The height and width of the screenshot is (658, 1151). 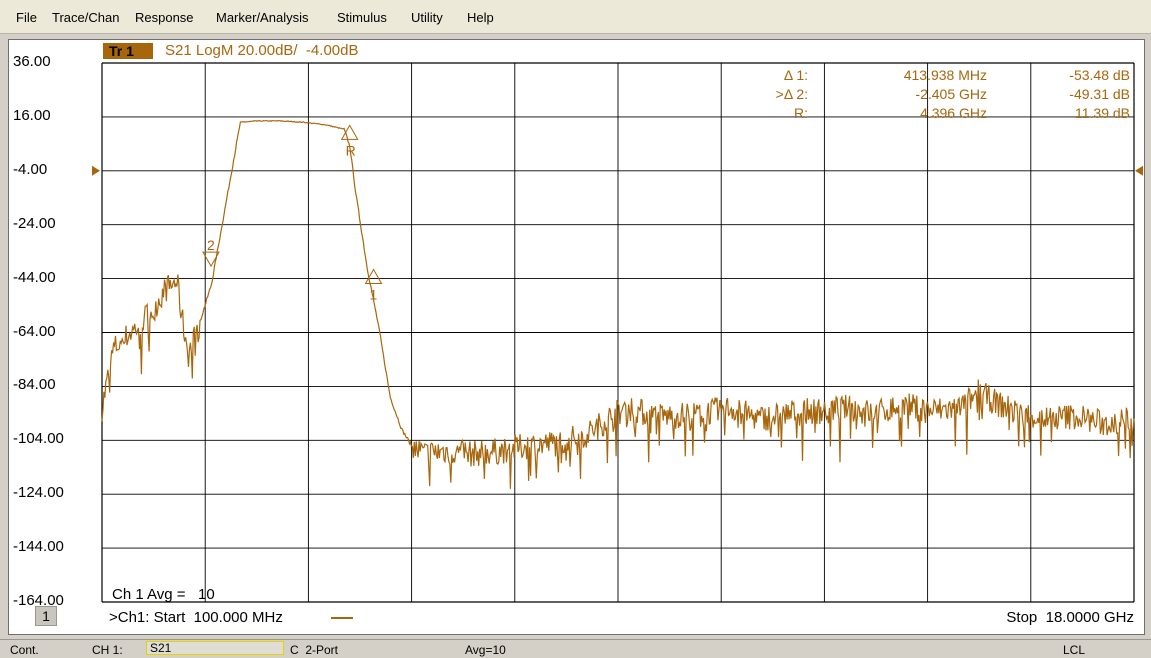 What do you see at coordinates (38, 600) in the screenshot?
I see `y-tick-label: -164.00` at bounding box center [38, 600].